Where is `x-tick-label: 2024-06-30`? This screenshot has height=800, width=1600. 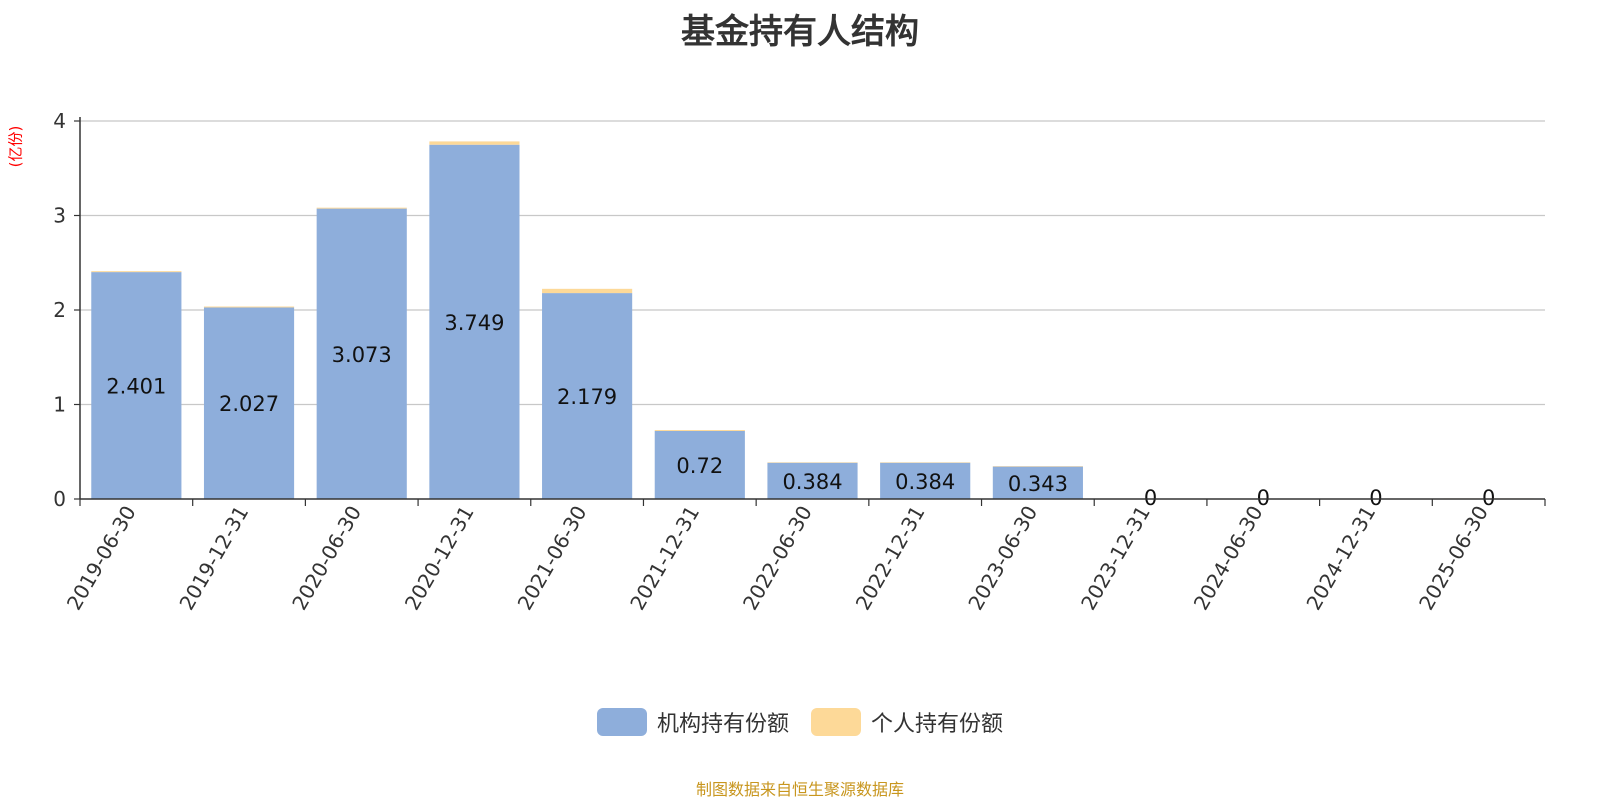 x-tick-label: 2024-06-30 is located at coordinates (1228, 558).